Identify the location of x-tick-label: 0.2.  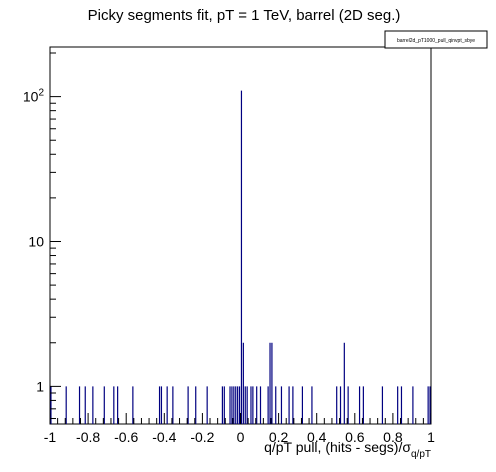
(279, 437).